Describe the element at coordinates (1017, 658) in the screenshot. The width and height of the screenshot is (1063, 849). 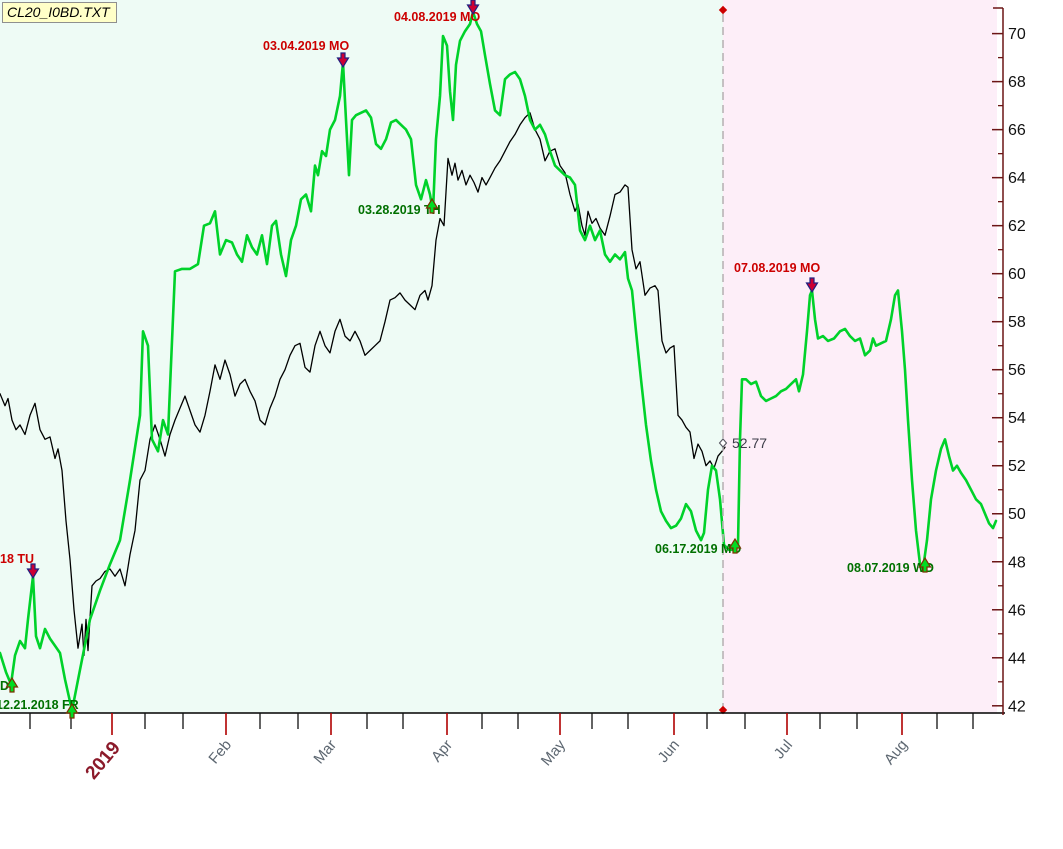
I see `y-tick-label: 44` at that location.